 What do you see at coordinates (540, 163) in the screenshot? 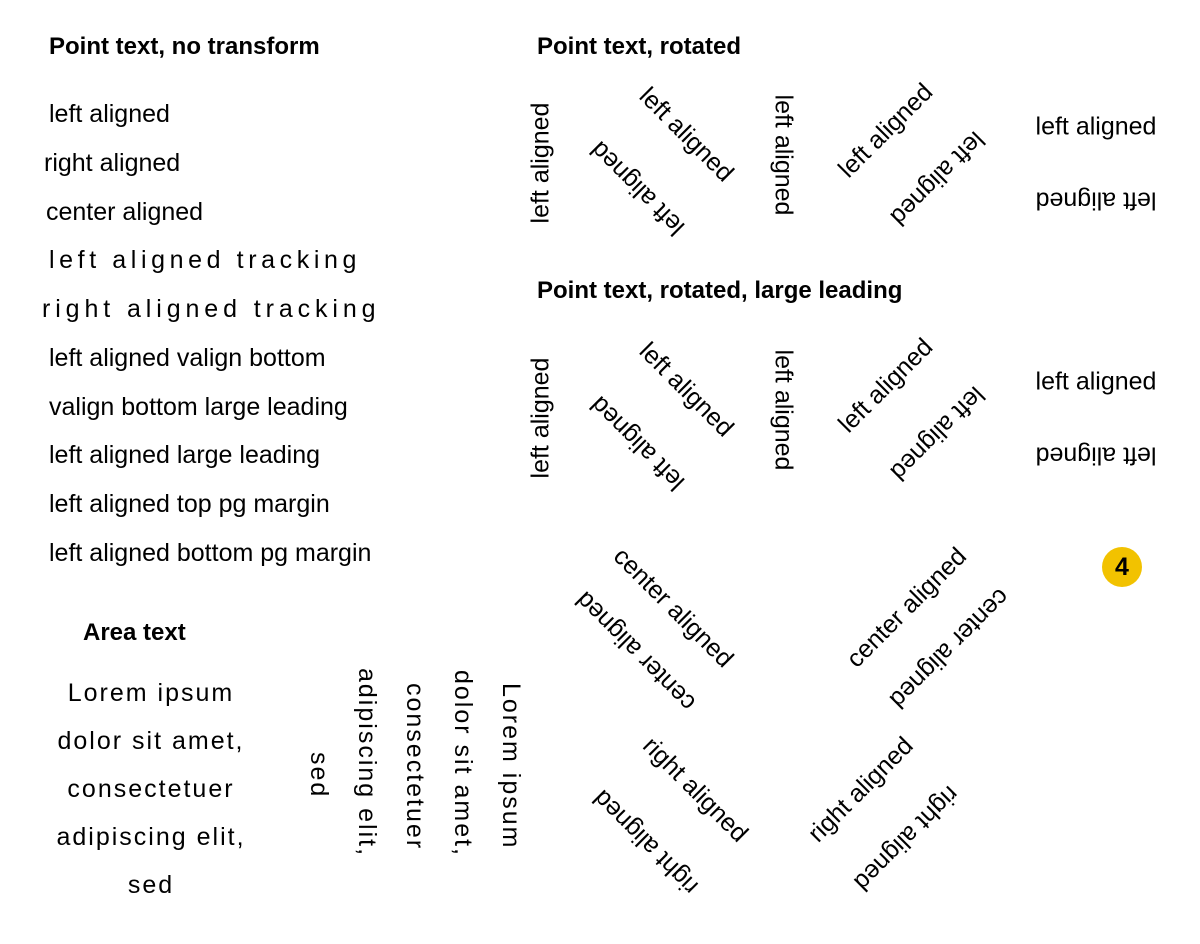
I see `rotated-text-minus-90: left aligned` at bounding box center [540, 163].